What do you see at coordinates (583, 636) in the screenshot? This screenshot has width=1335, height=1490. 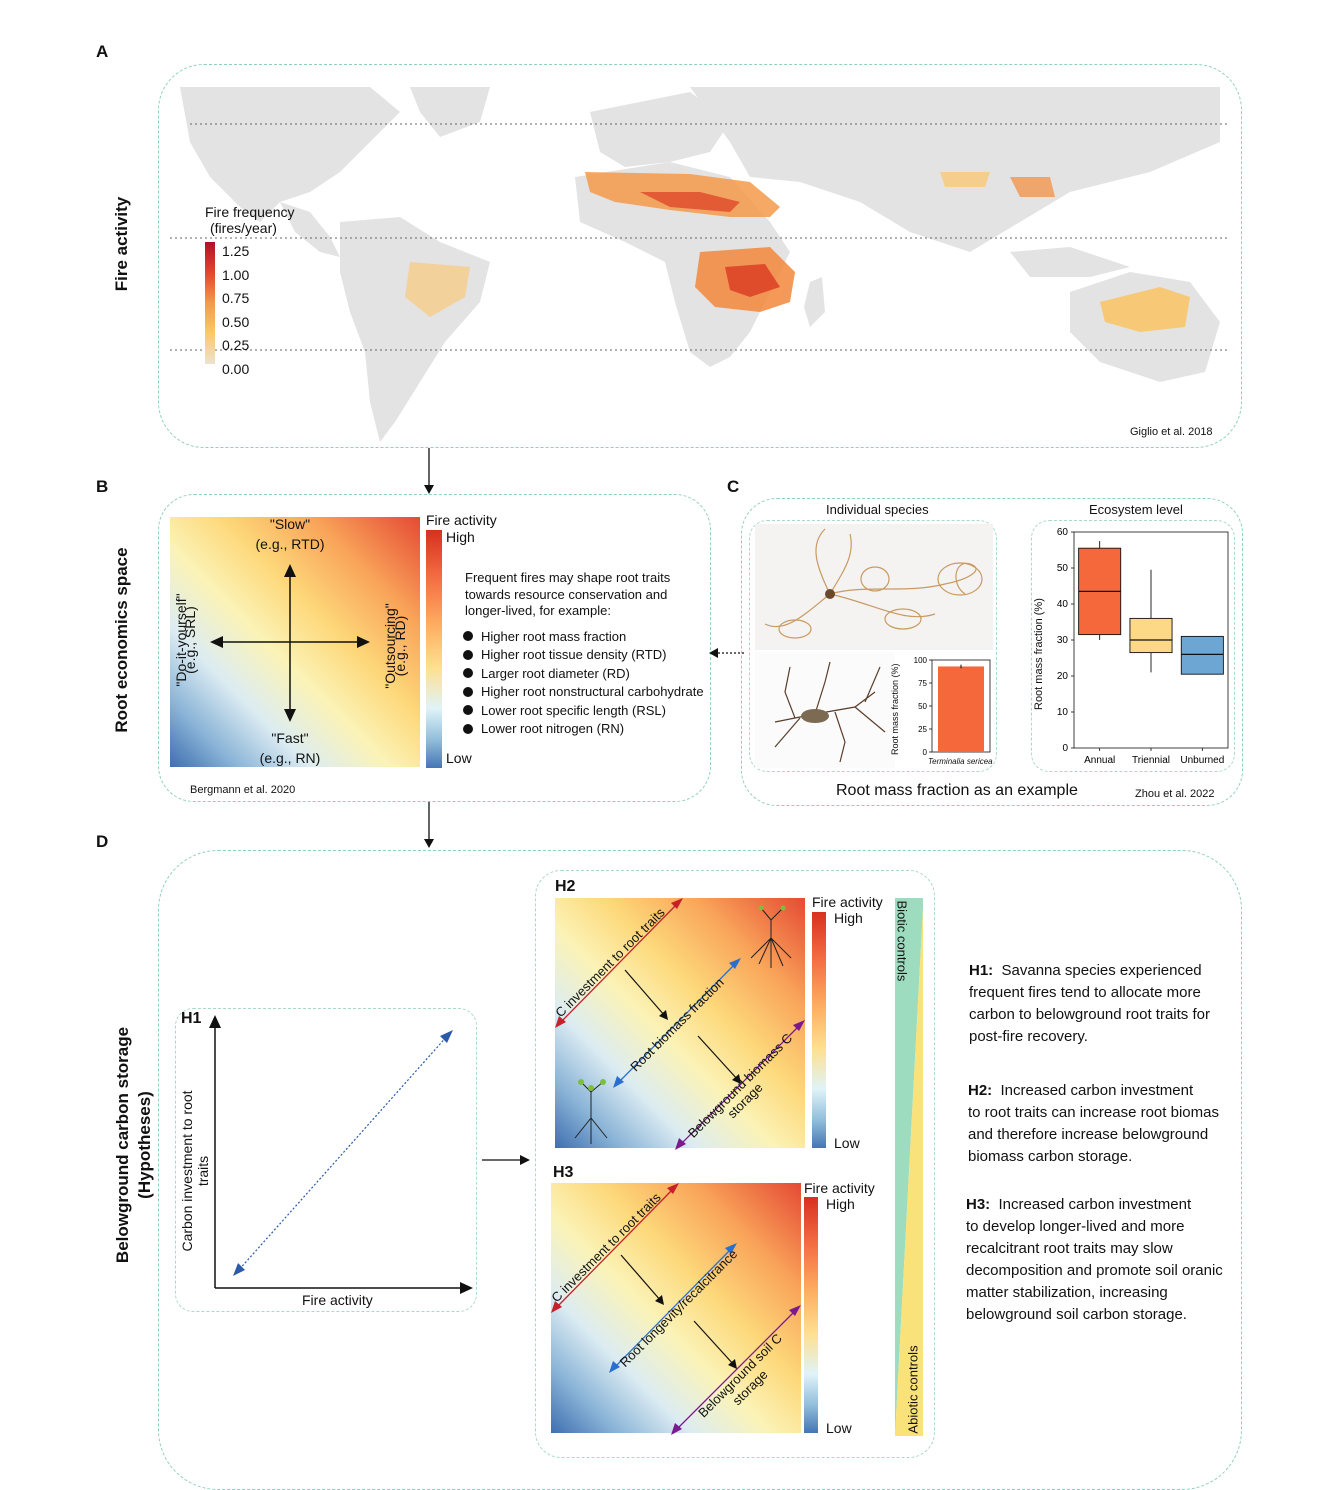 I see `trait-bullet: Higher root mass fraction` at bounding box center [583, 636].